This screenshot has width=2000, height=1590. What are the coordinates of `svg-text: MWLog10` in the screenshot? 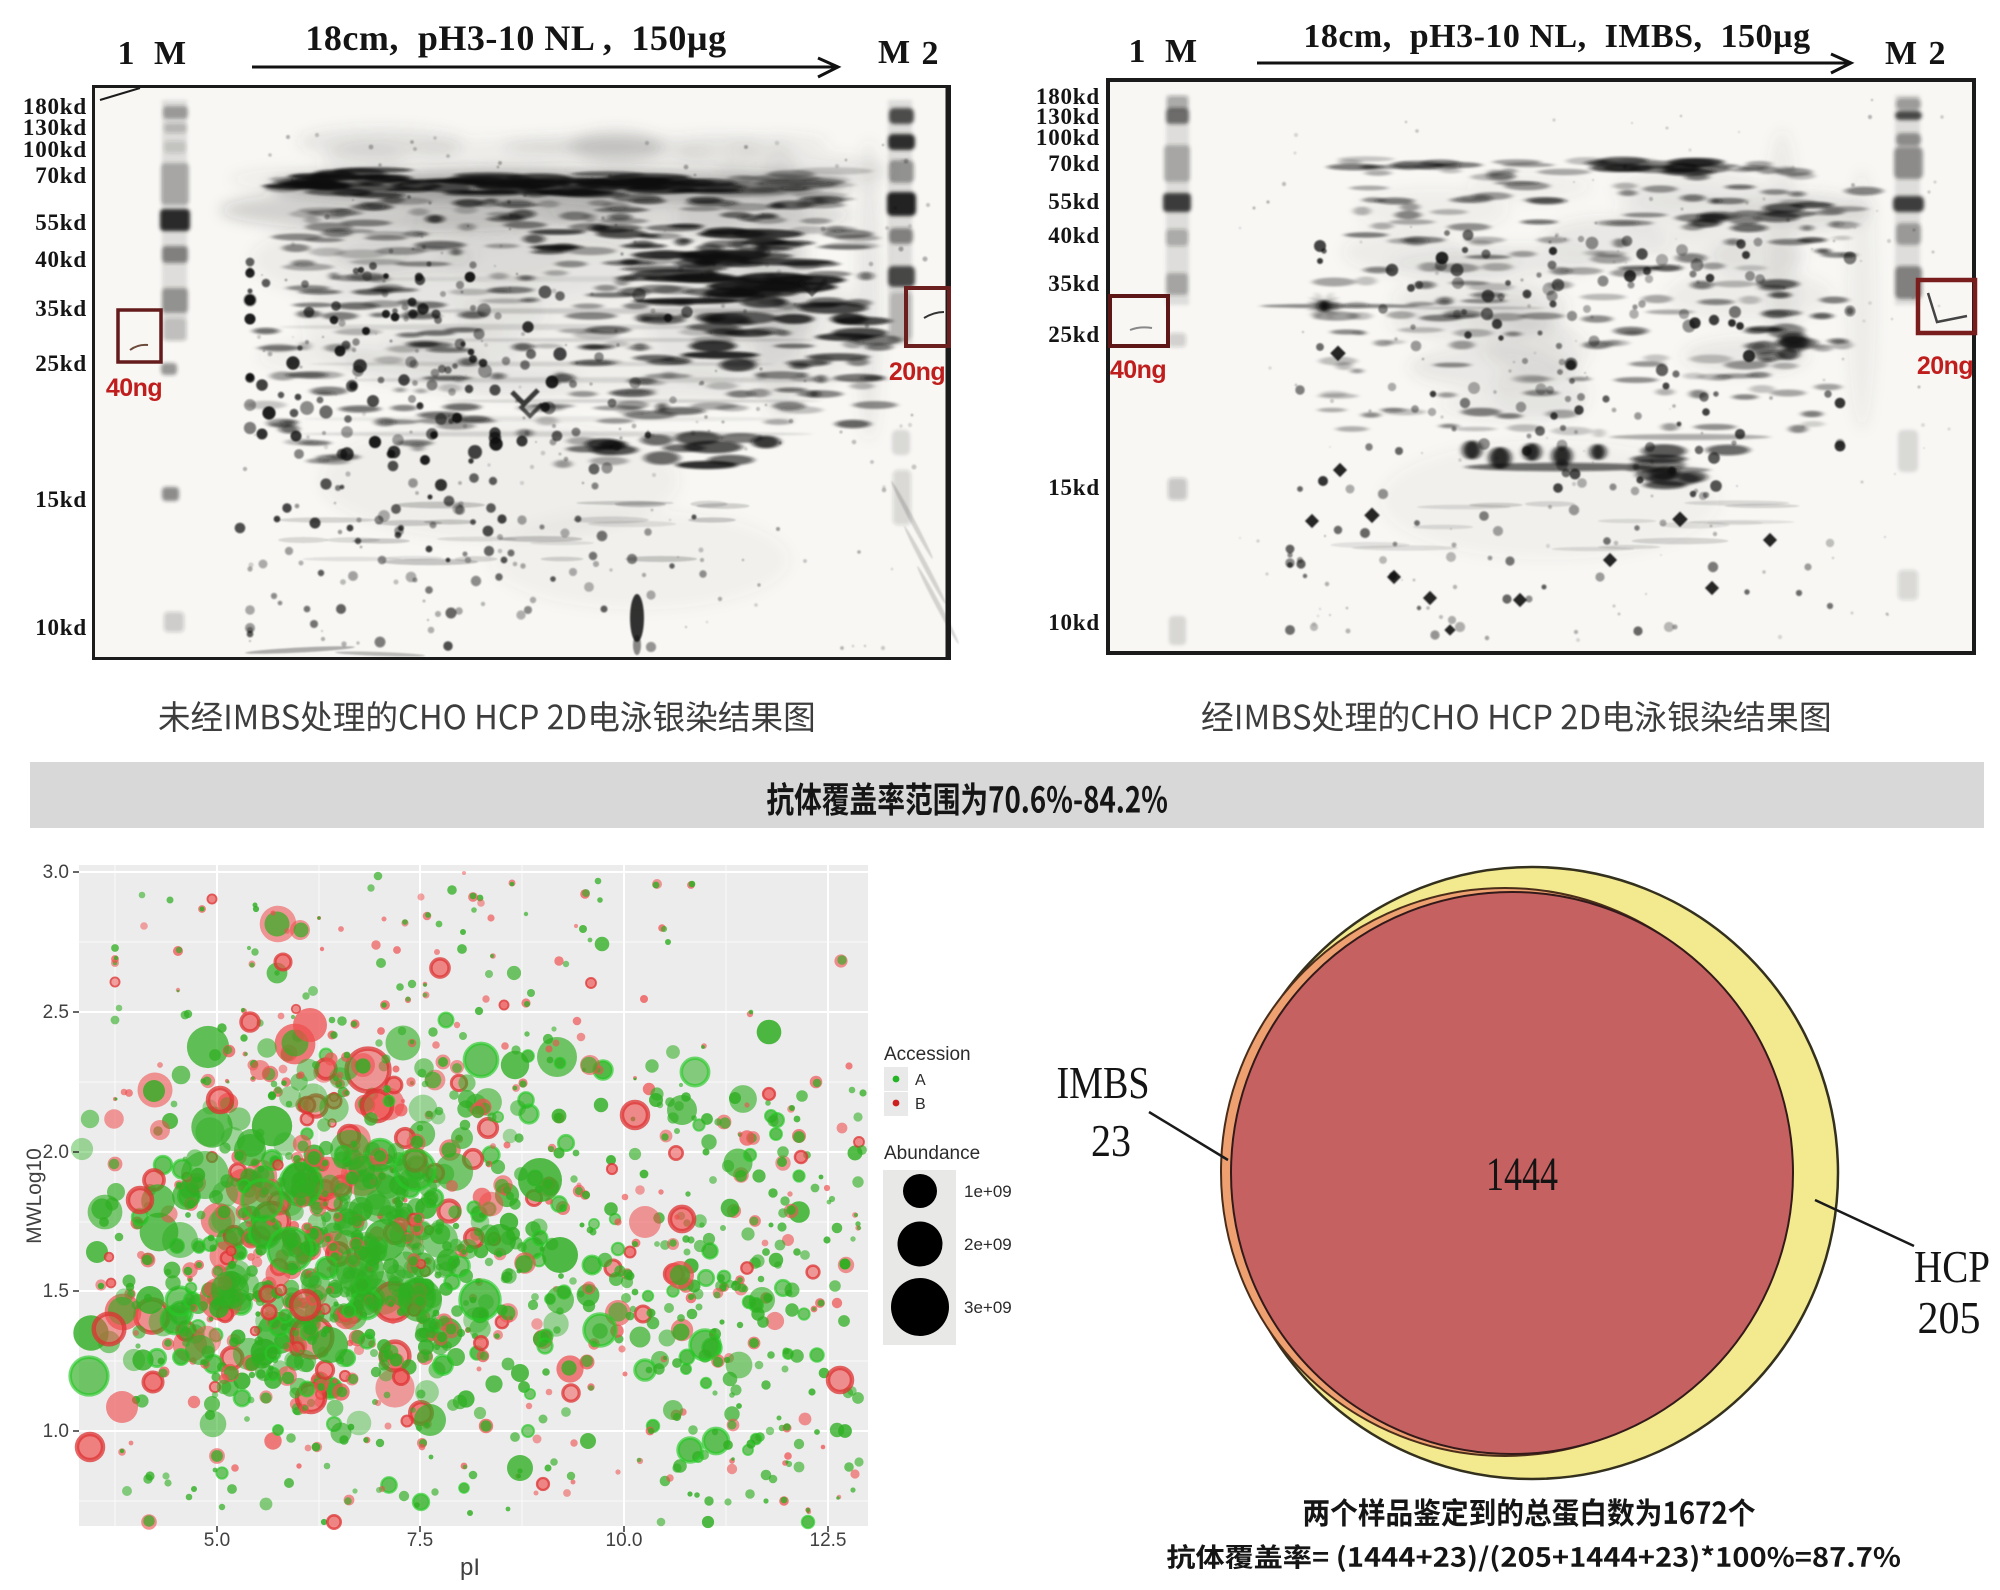 It's located at (34, 1196).